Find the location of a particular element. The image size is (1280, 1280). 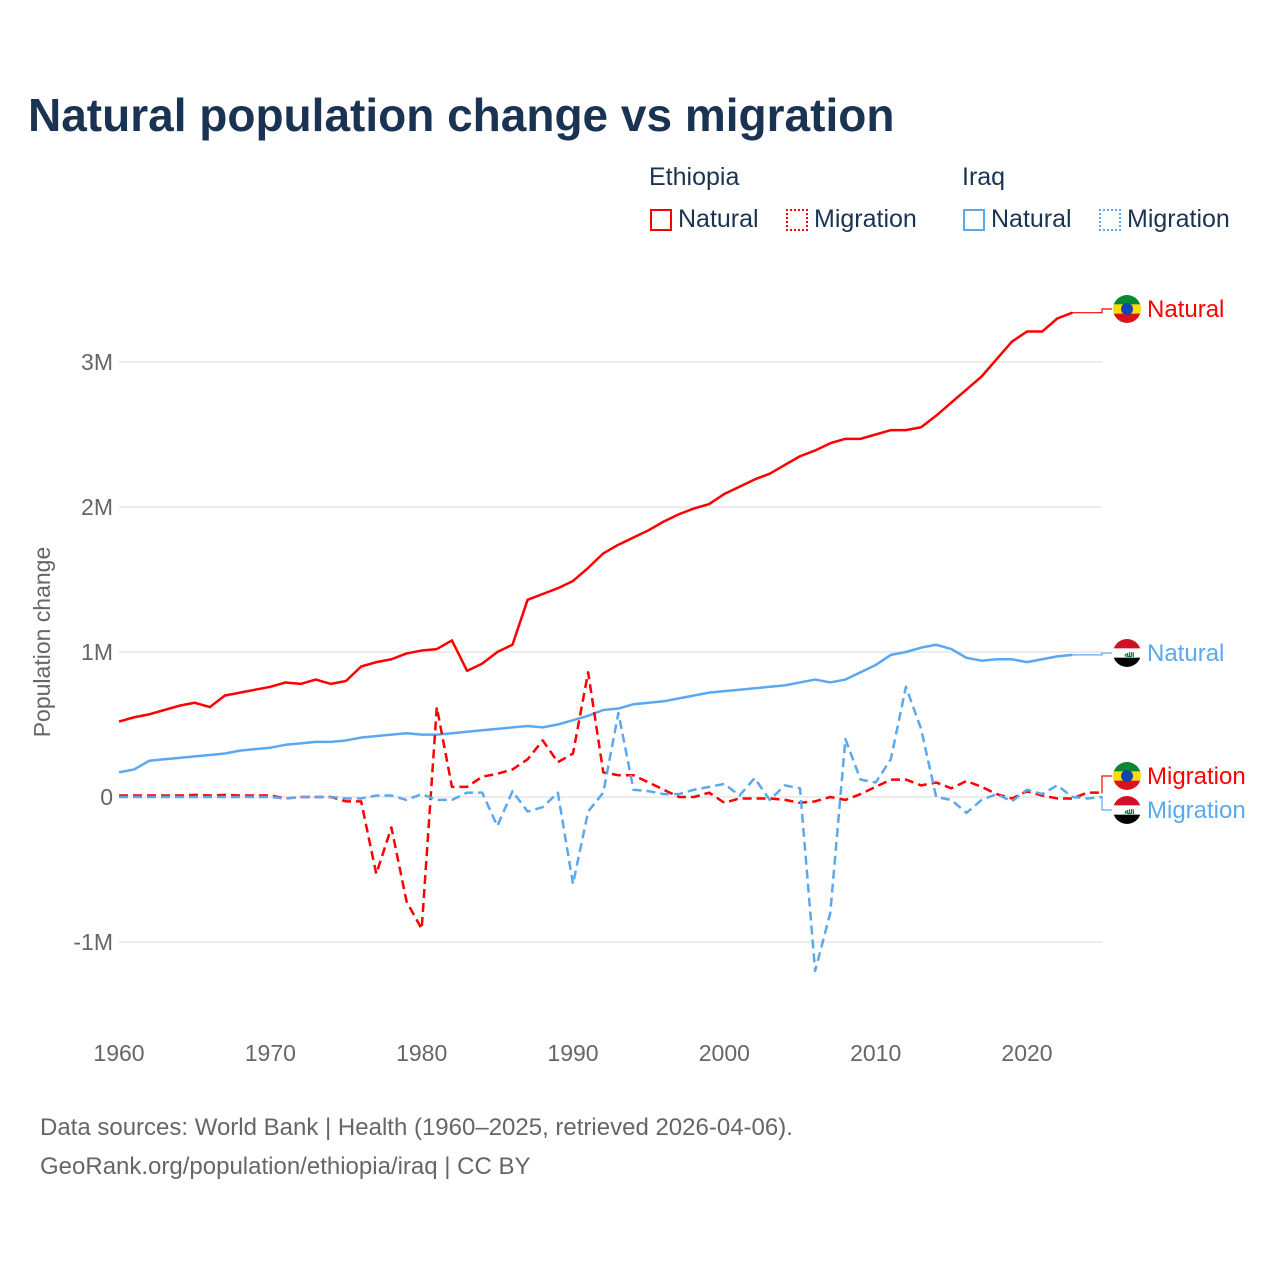

legend-iraq-migration: Migration is located at coordinates (1164, 219).